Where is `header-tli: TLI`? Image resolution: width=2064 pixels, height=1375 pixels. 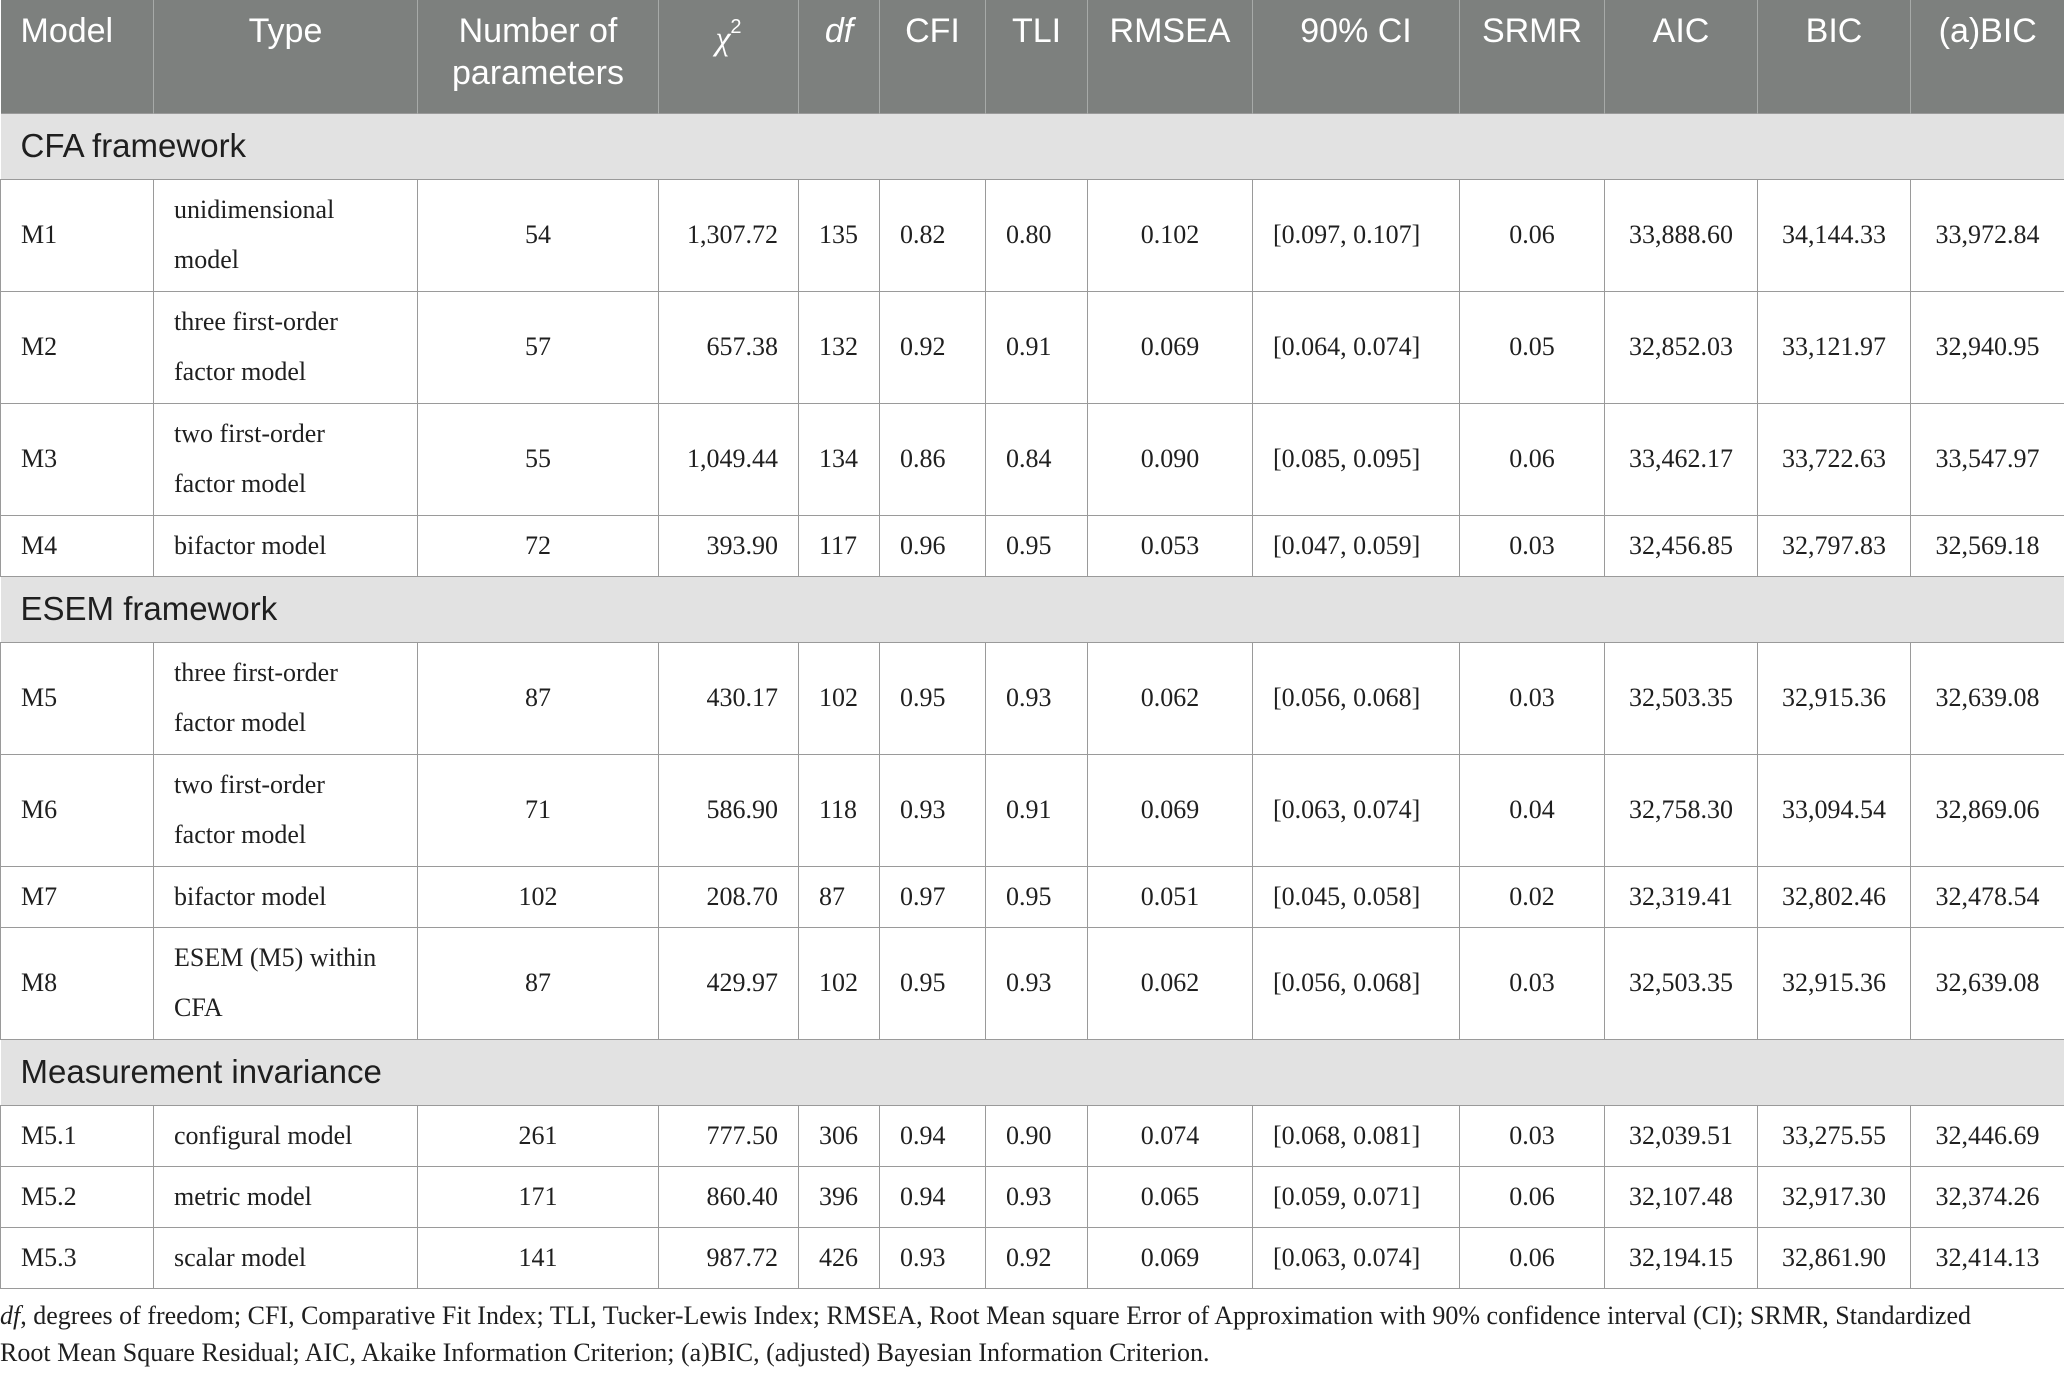
header-tli: TLI is located at coordinates (1036, 56).